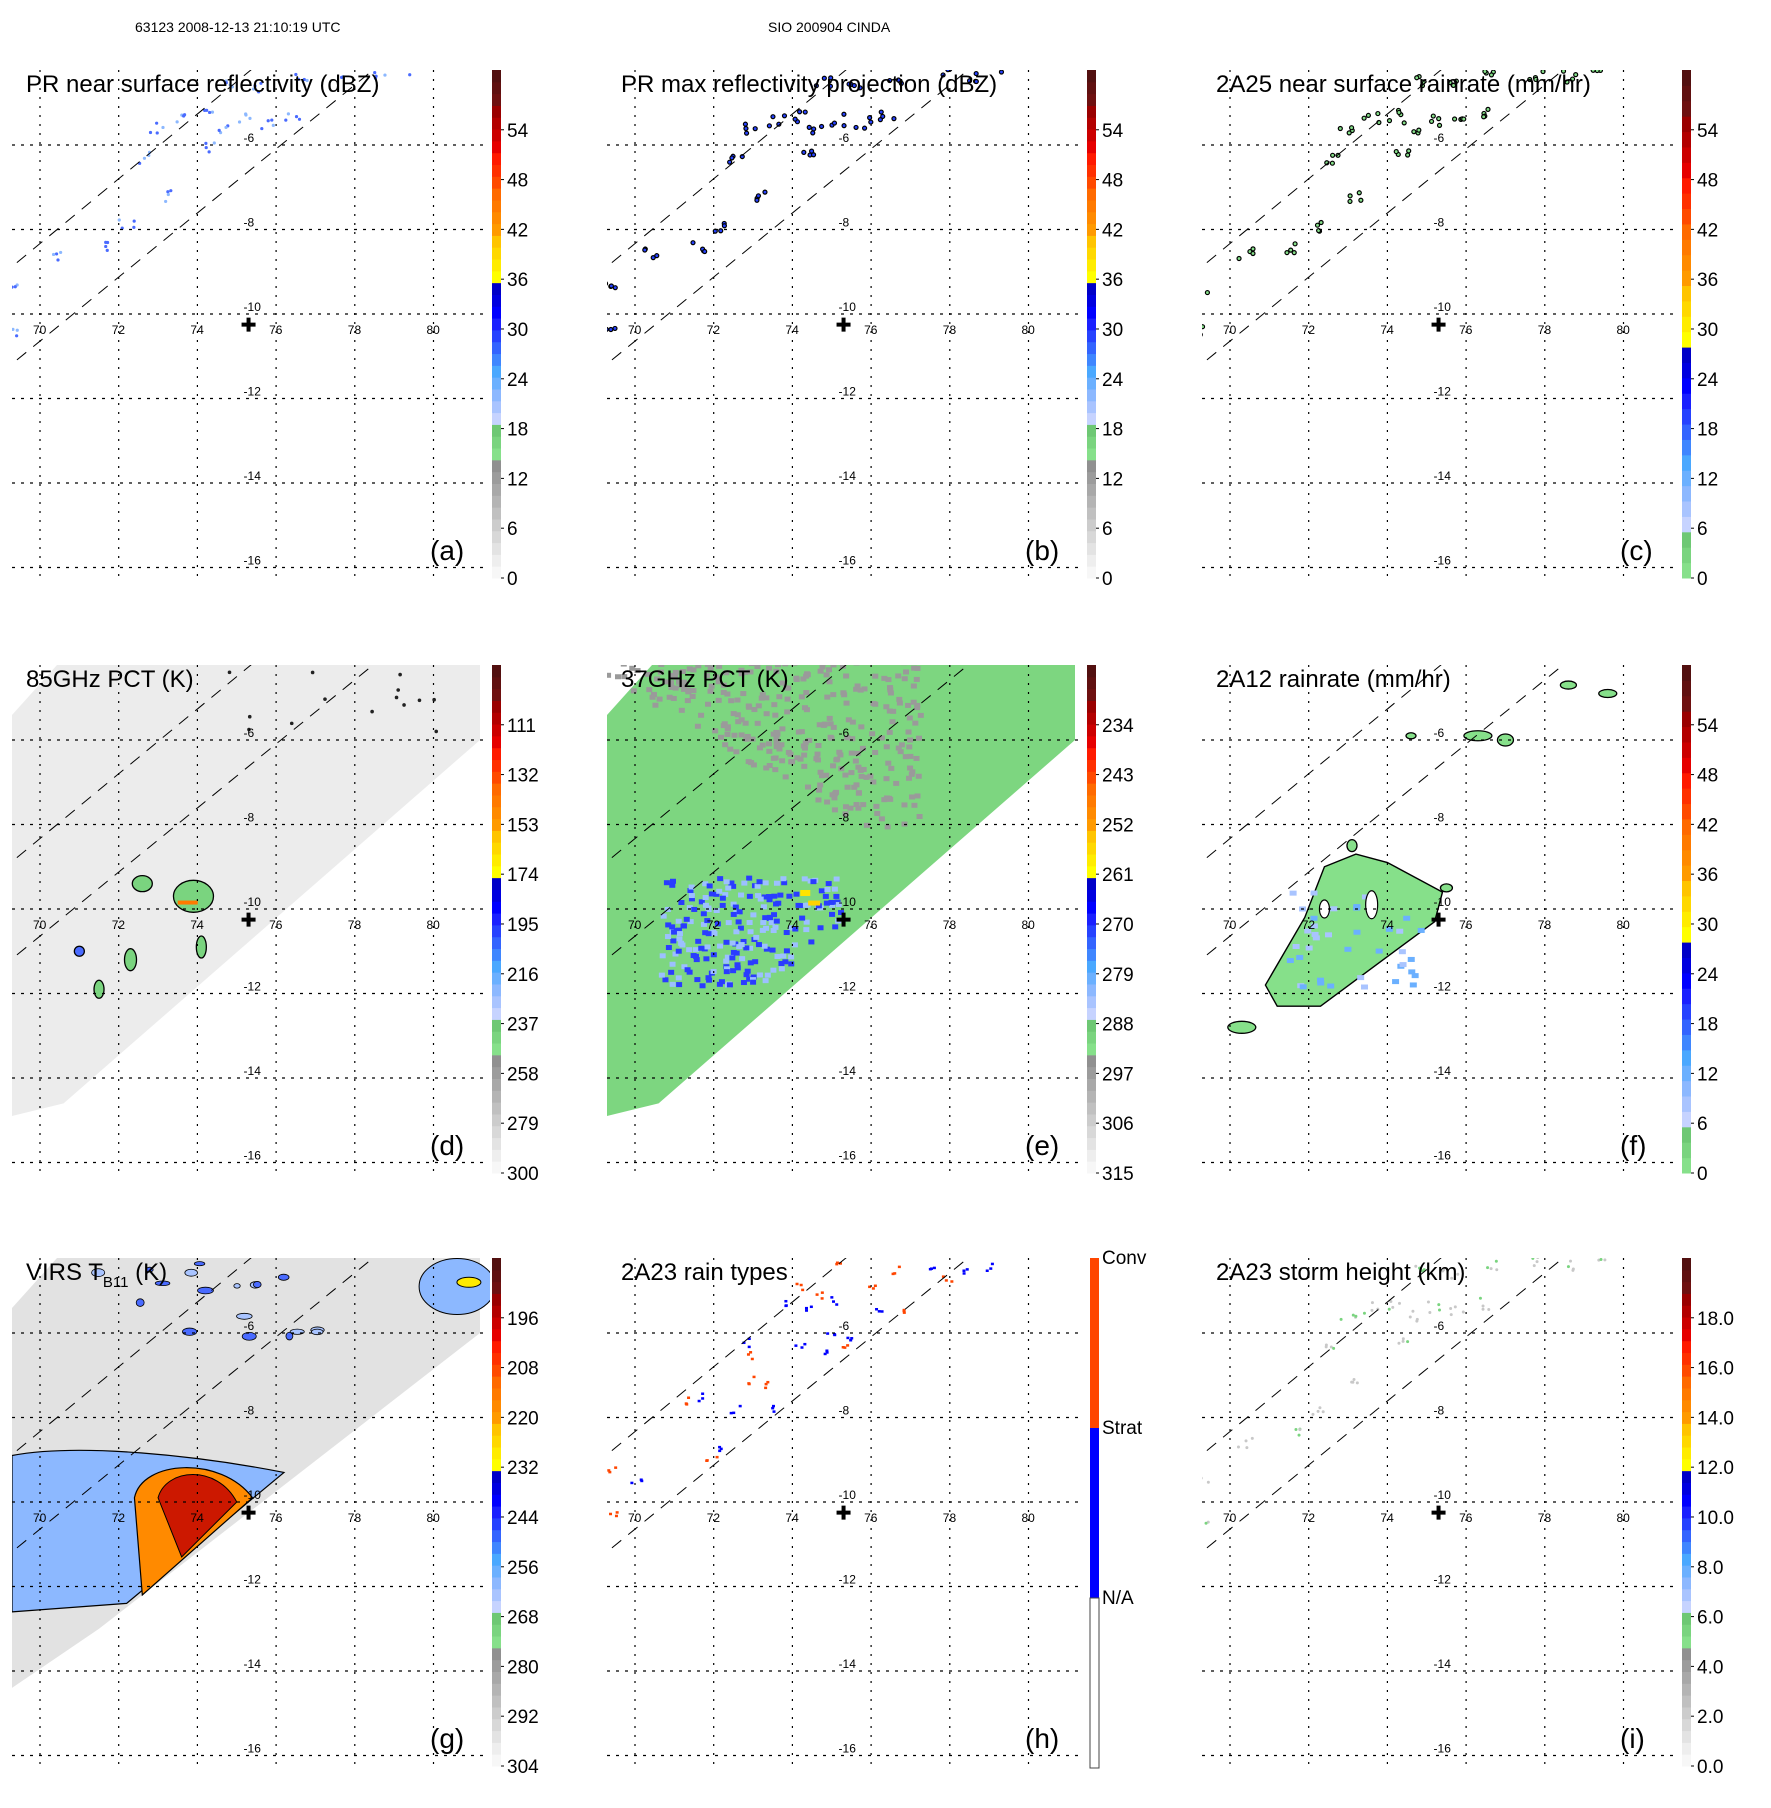 Image resolution: width=1771 pixels, height=1808 pixels. What do you see at coordinates (248, 1512) in the screenshot?
I see `location-cross-icon` at bounding box center [248, 1512].